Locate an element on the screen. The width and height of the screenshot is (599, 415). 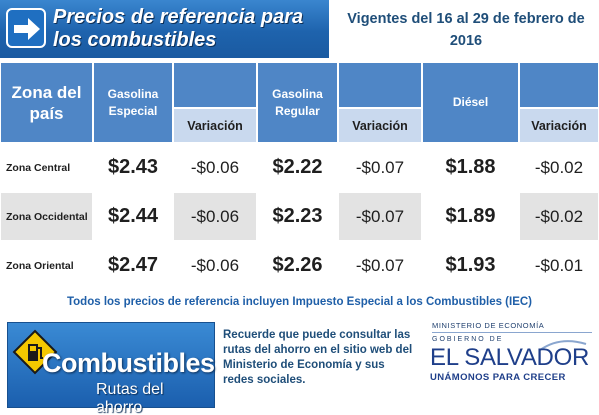
zone-name: Zona Oriental is located at coordinates (46, 265).